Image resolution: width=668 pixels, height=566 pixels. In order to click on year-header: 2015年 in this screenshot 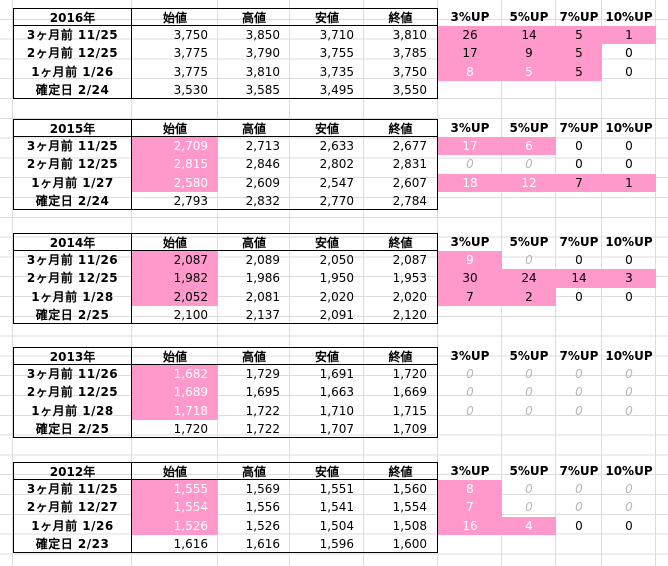, I will do `click(72, 128)`.